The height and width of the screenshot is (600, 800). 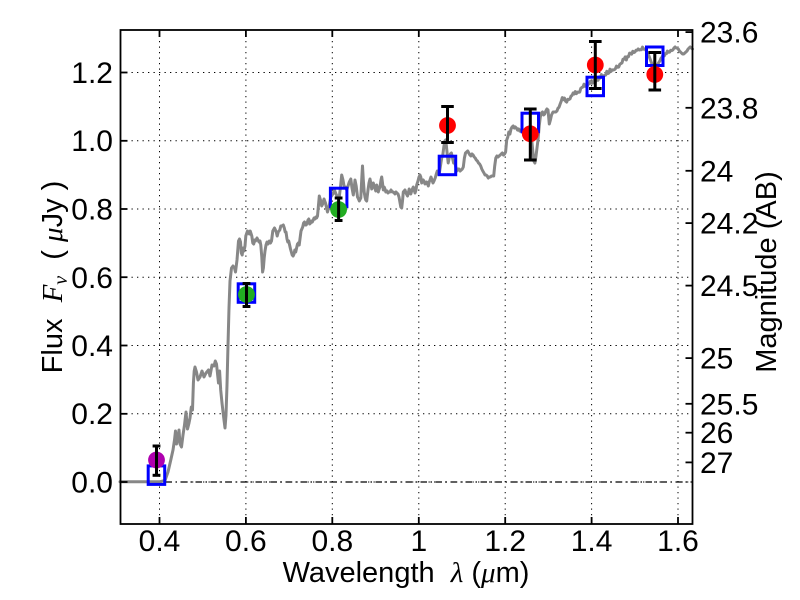 I want to click on svg-text: 0.0, so click(x=92, y=483).